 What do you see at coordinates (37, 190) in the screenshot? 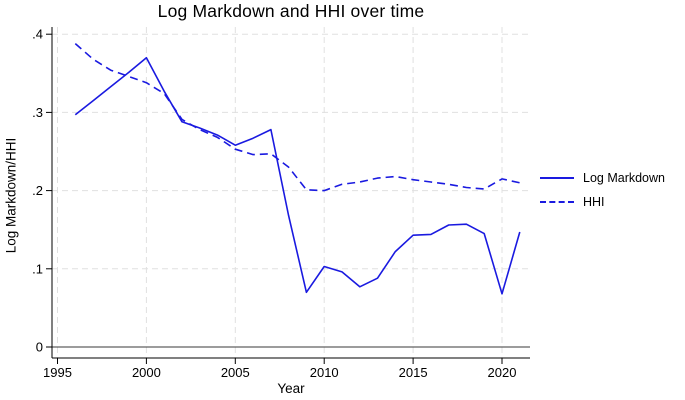
I see `y-tick-label: .2` at bounding box center [37, 190].